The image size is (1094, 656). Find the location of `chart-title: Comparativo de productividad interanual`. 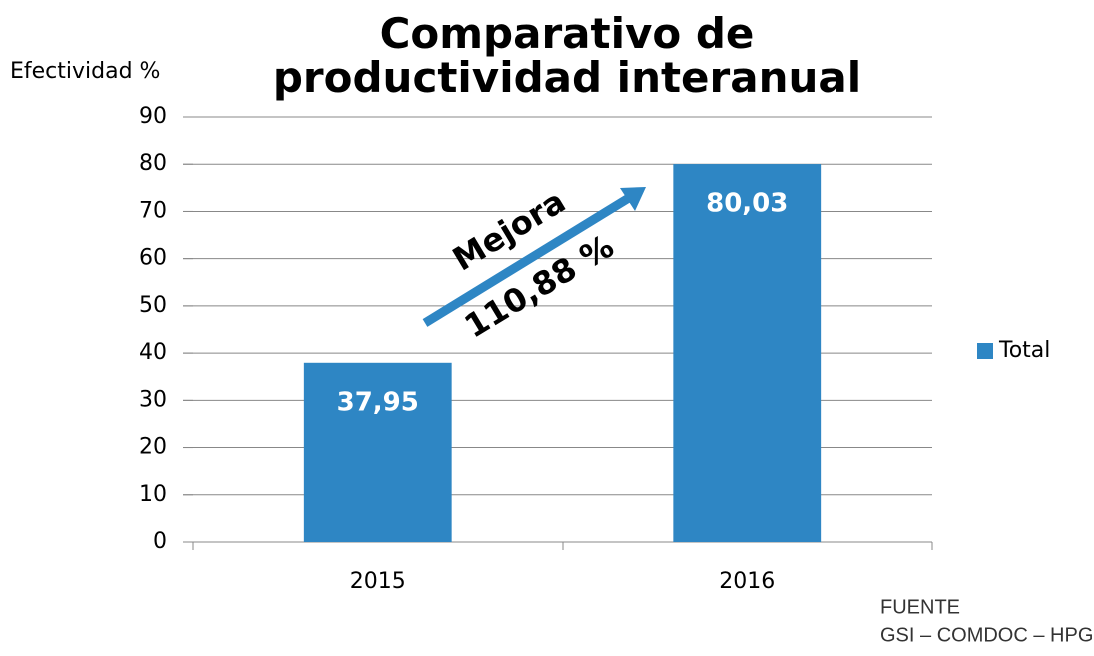

chart-title: Comparativo de productividad interanual is located at coordinates (567, 55).